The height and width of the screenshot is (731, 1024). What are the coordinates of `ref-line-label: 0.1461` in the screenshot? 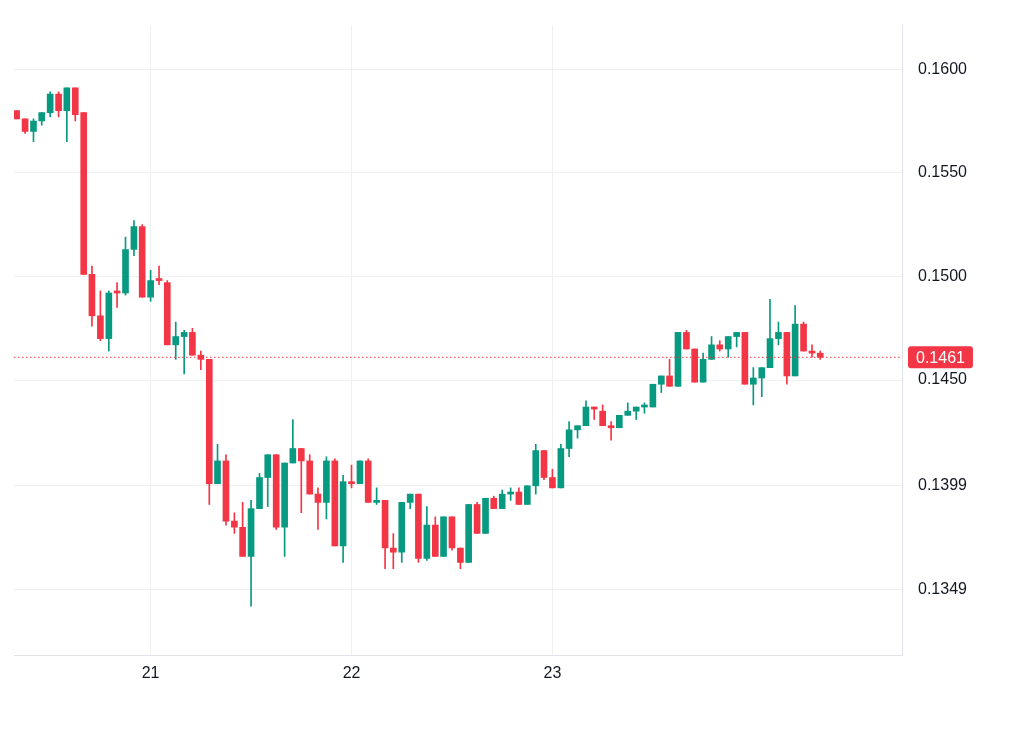 It's located at (941, 357).